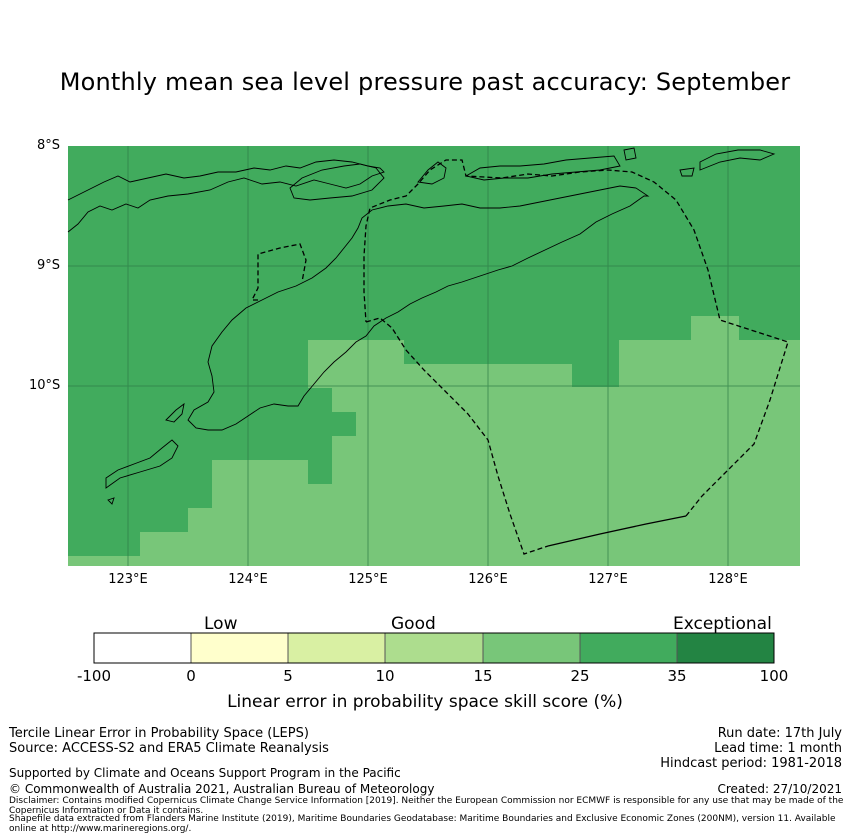 Image resolution: width=850 pixels, height=839 pixels. Describe the element at coordinates (779, 789) in the screenshot. I see `created-date: Created: 27/10/2021` at that location.